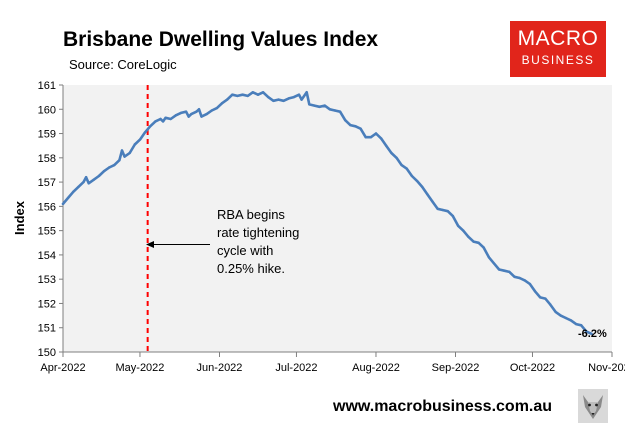 This screenshot has width=625, height=434. What do you see at coordinates (47, 183) in the screenshot?
I see `y-tick-label: 157` at bounding box center [47, 183].